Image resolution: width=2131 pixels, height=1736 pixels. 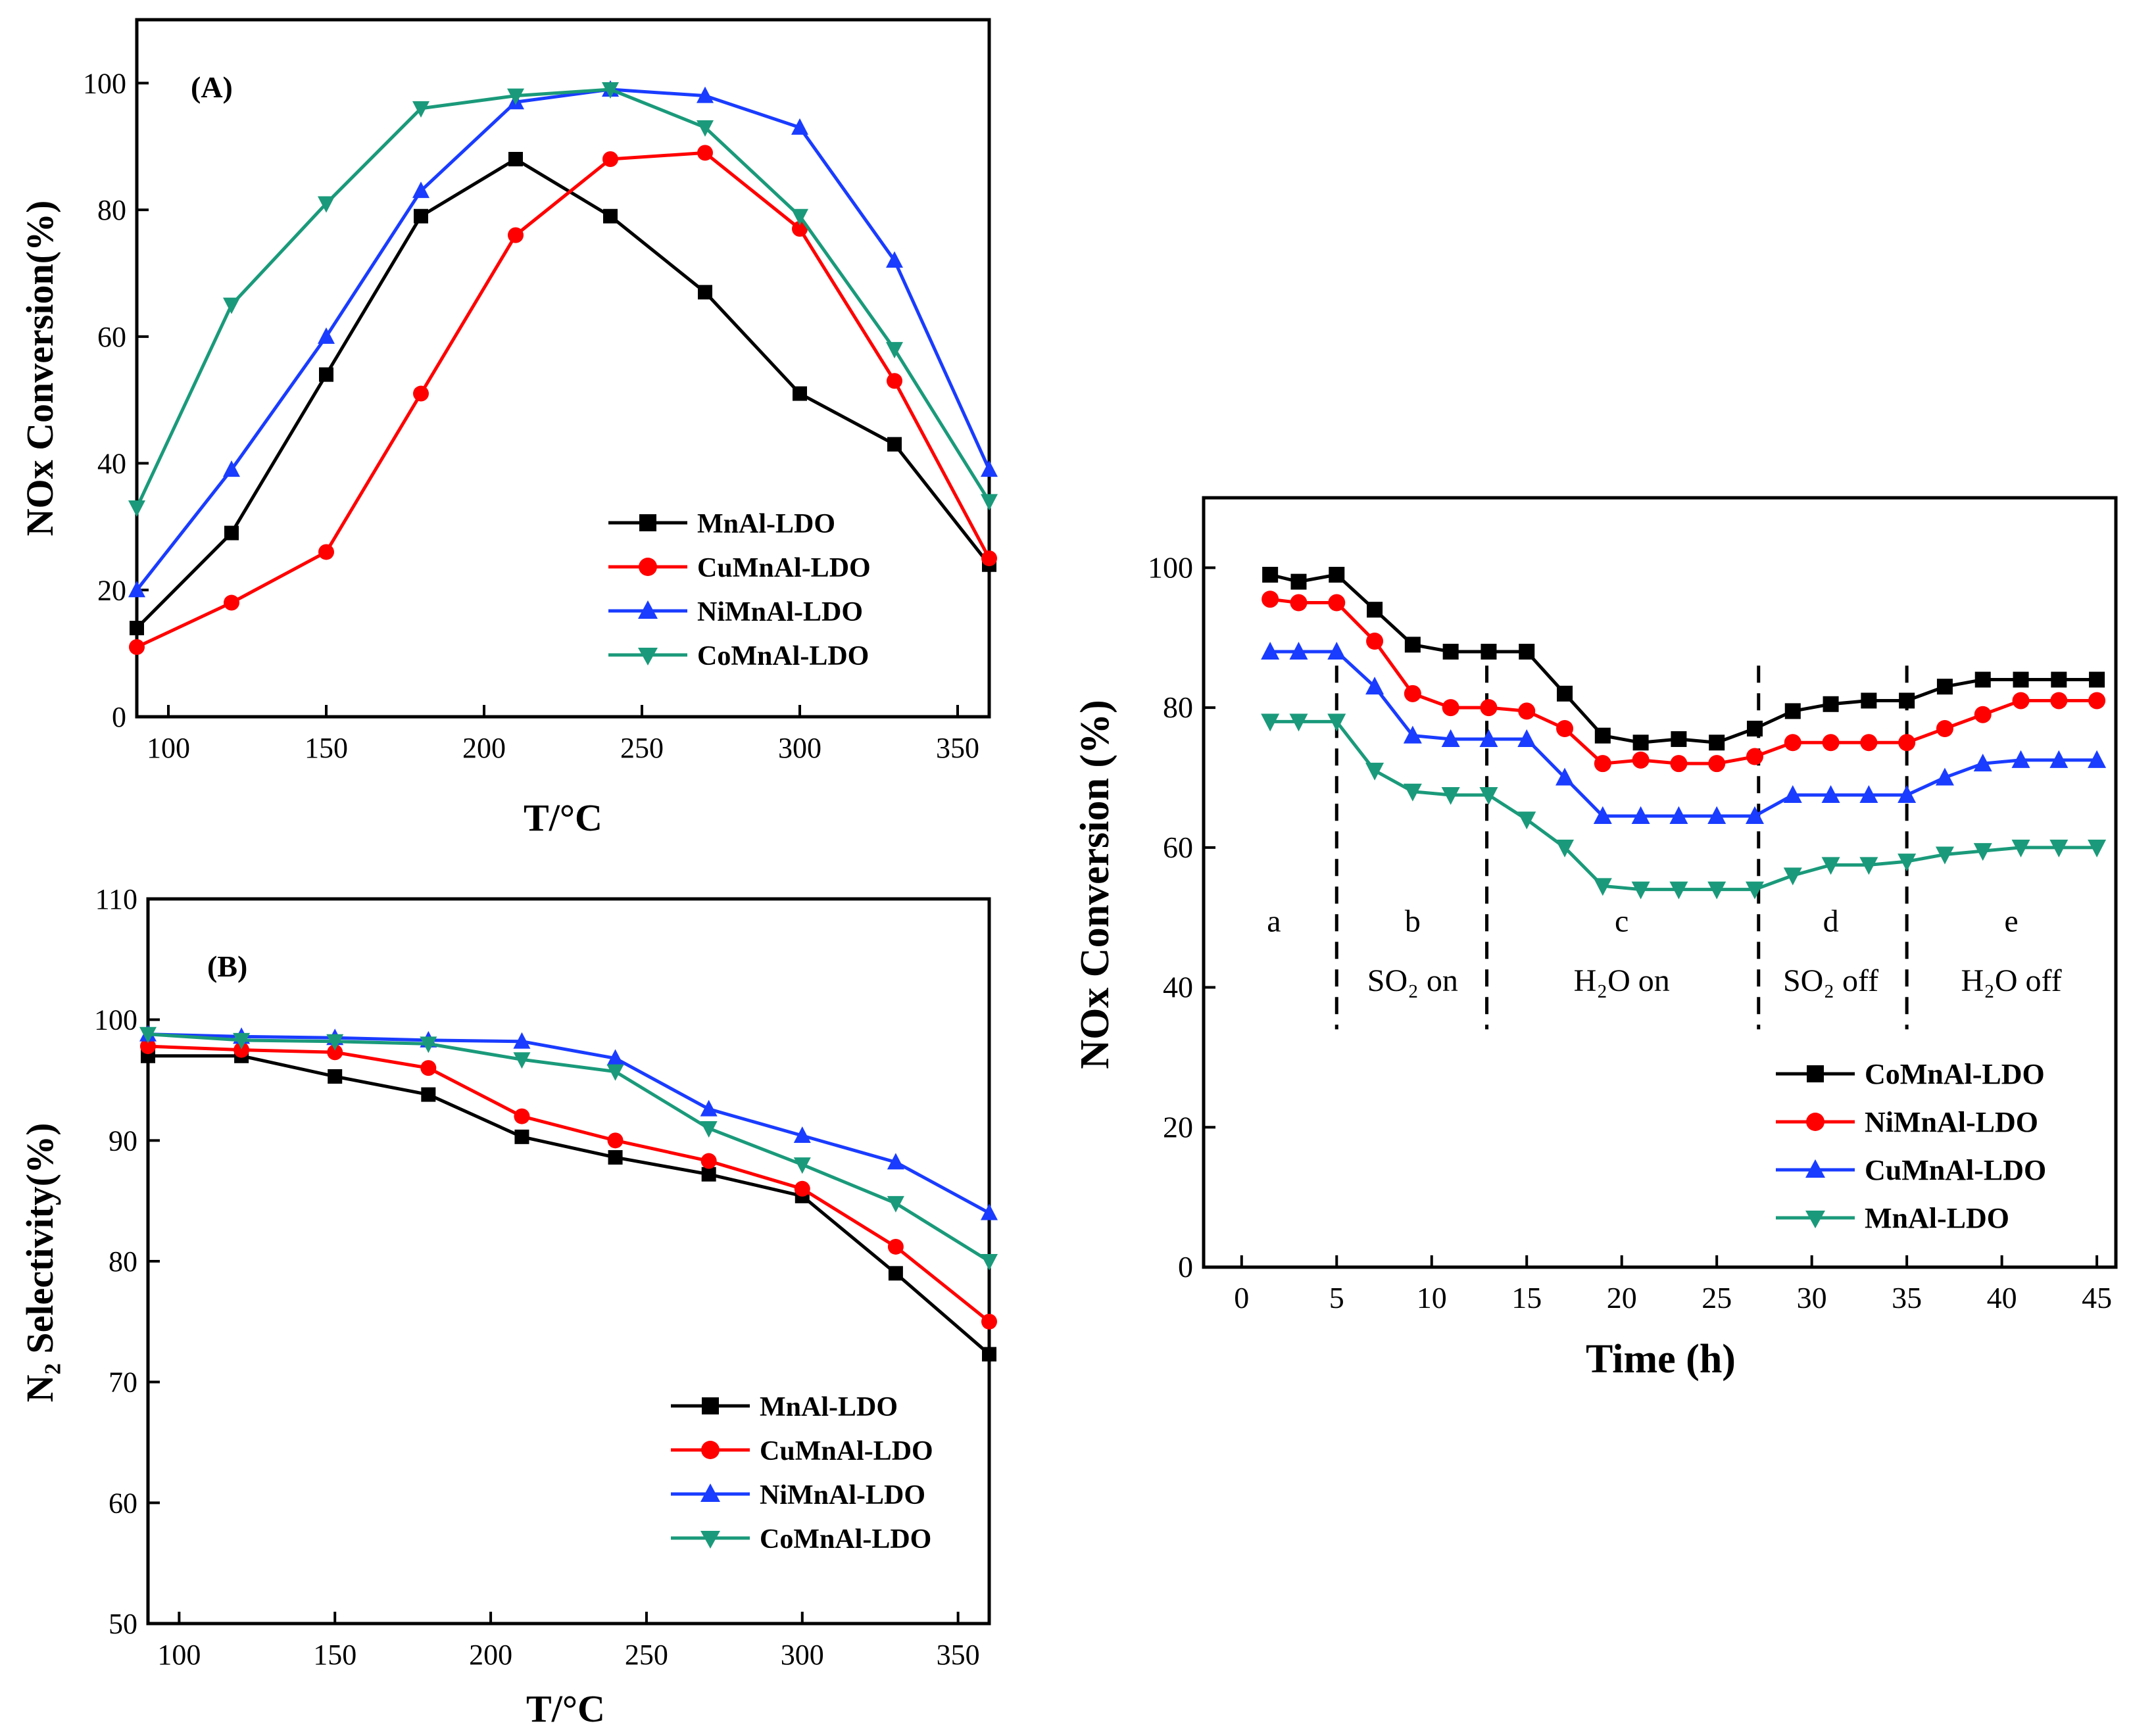 I want to click on legend-label: CuMnAl-LDO, so click(x=846, y=1451).